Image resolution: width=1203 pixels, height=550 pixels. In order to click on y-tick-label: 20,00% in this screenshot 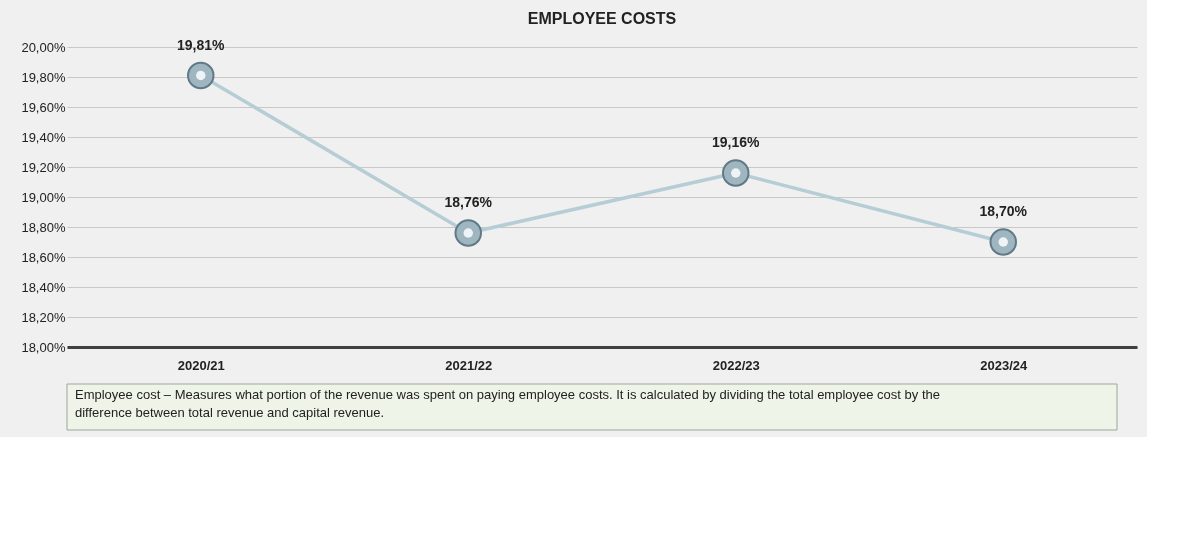, I will do `click(43, 47)`.